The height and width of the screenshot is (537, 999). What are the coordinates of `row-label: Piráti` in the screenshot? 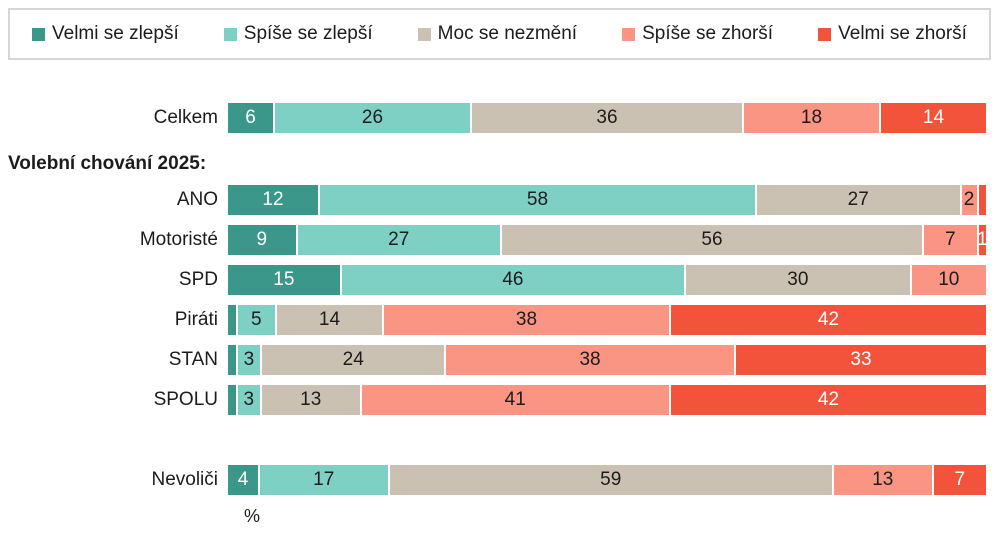 It's located at (196, 319).